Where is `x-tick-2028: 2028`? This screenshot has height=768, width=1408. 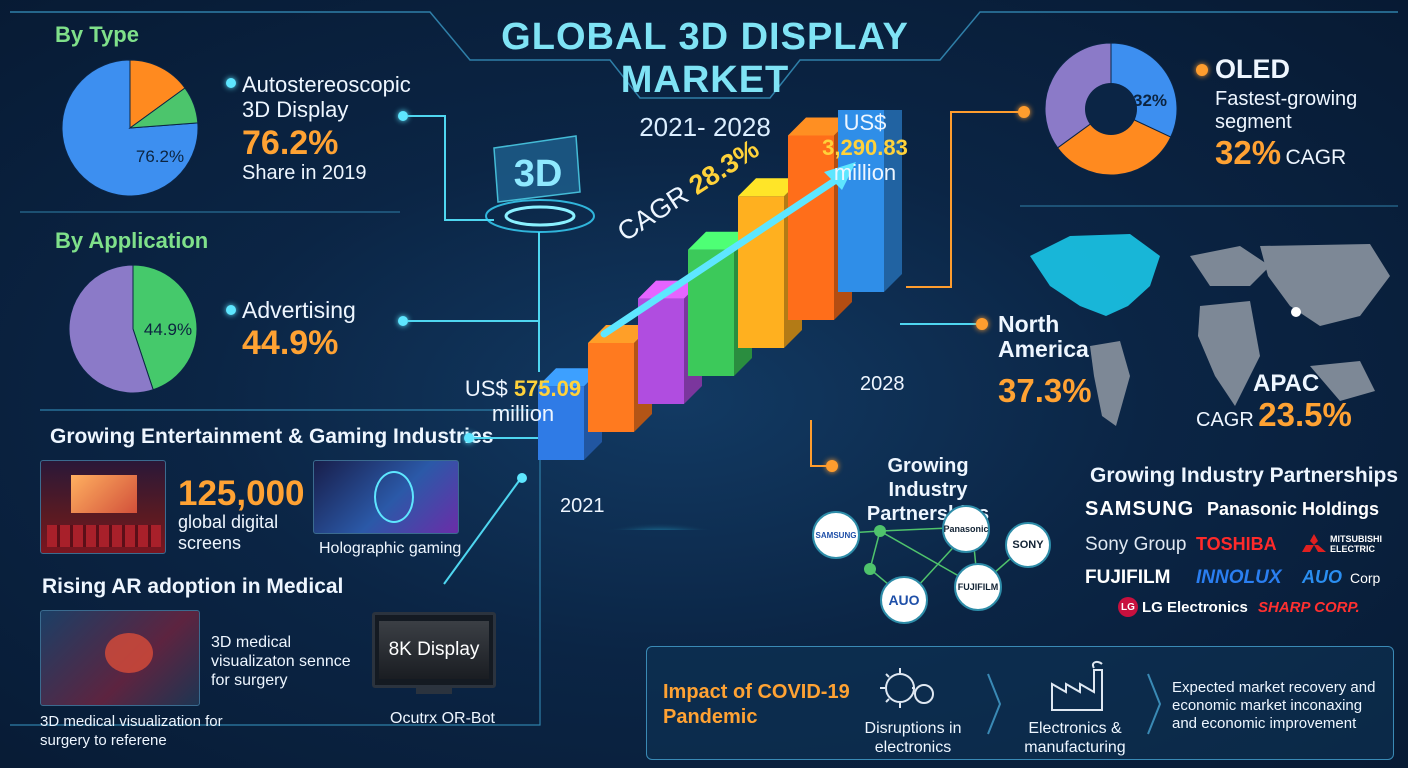
x-tick-2028: 2028 is located at coordinates (882, 384).